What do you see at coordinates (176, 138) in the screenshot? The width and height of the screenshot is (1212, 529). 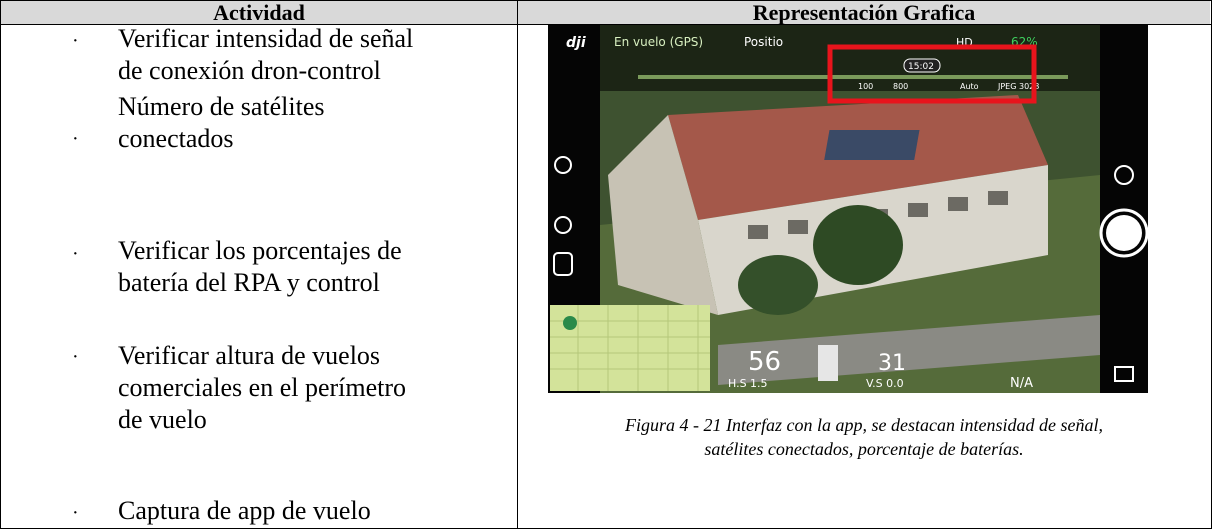 I see `bullet-text: conectados` at bounding box center [176, 138].